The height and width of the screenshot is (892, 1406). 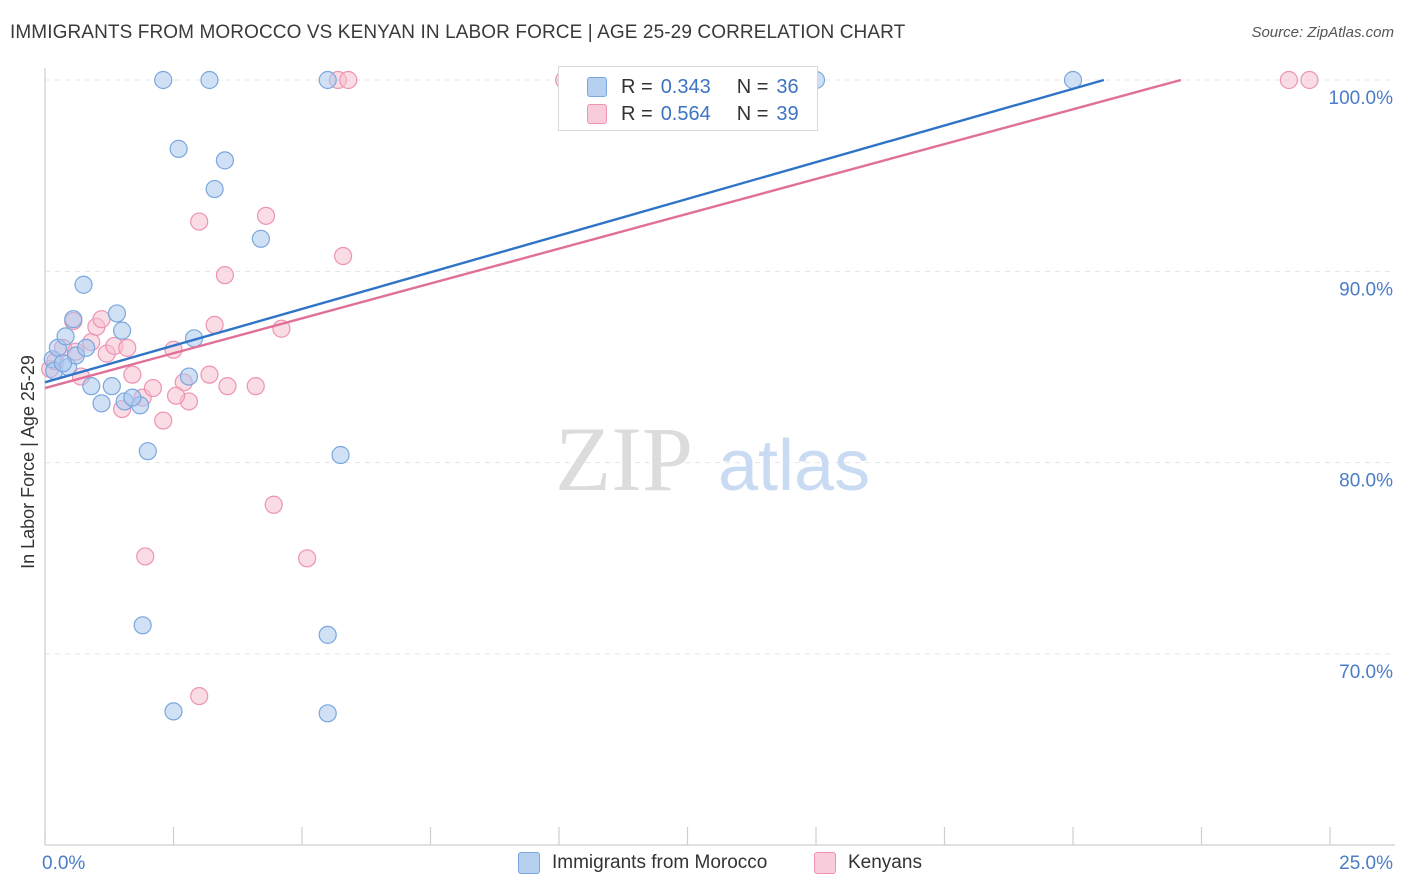 I want to click on correlation-legend: R = 0.343 N = 36 R = 0.564 N = 39, so click(x=688, y=98).